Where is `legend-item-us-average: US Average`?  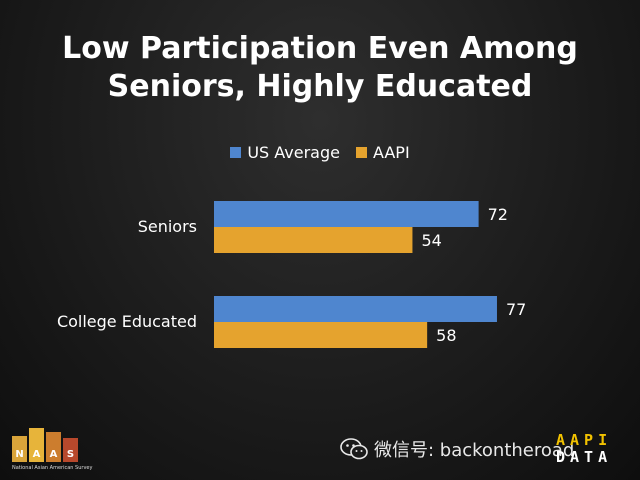 legend-item-us-average: US Average is located at coordinates (285, 152).